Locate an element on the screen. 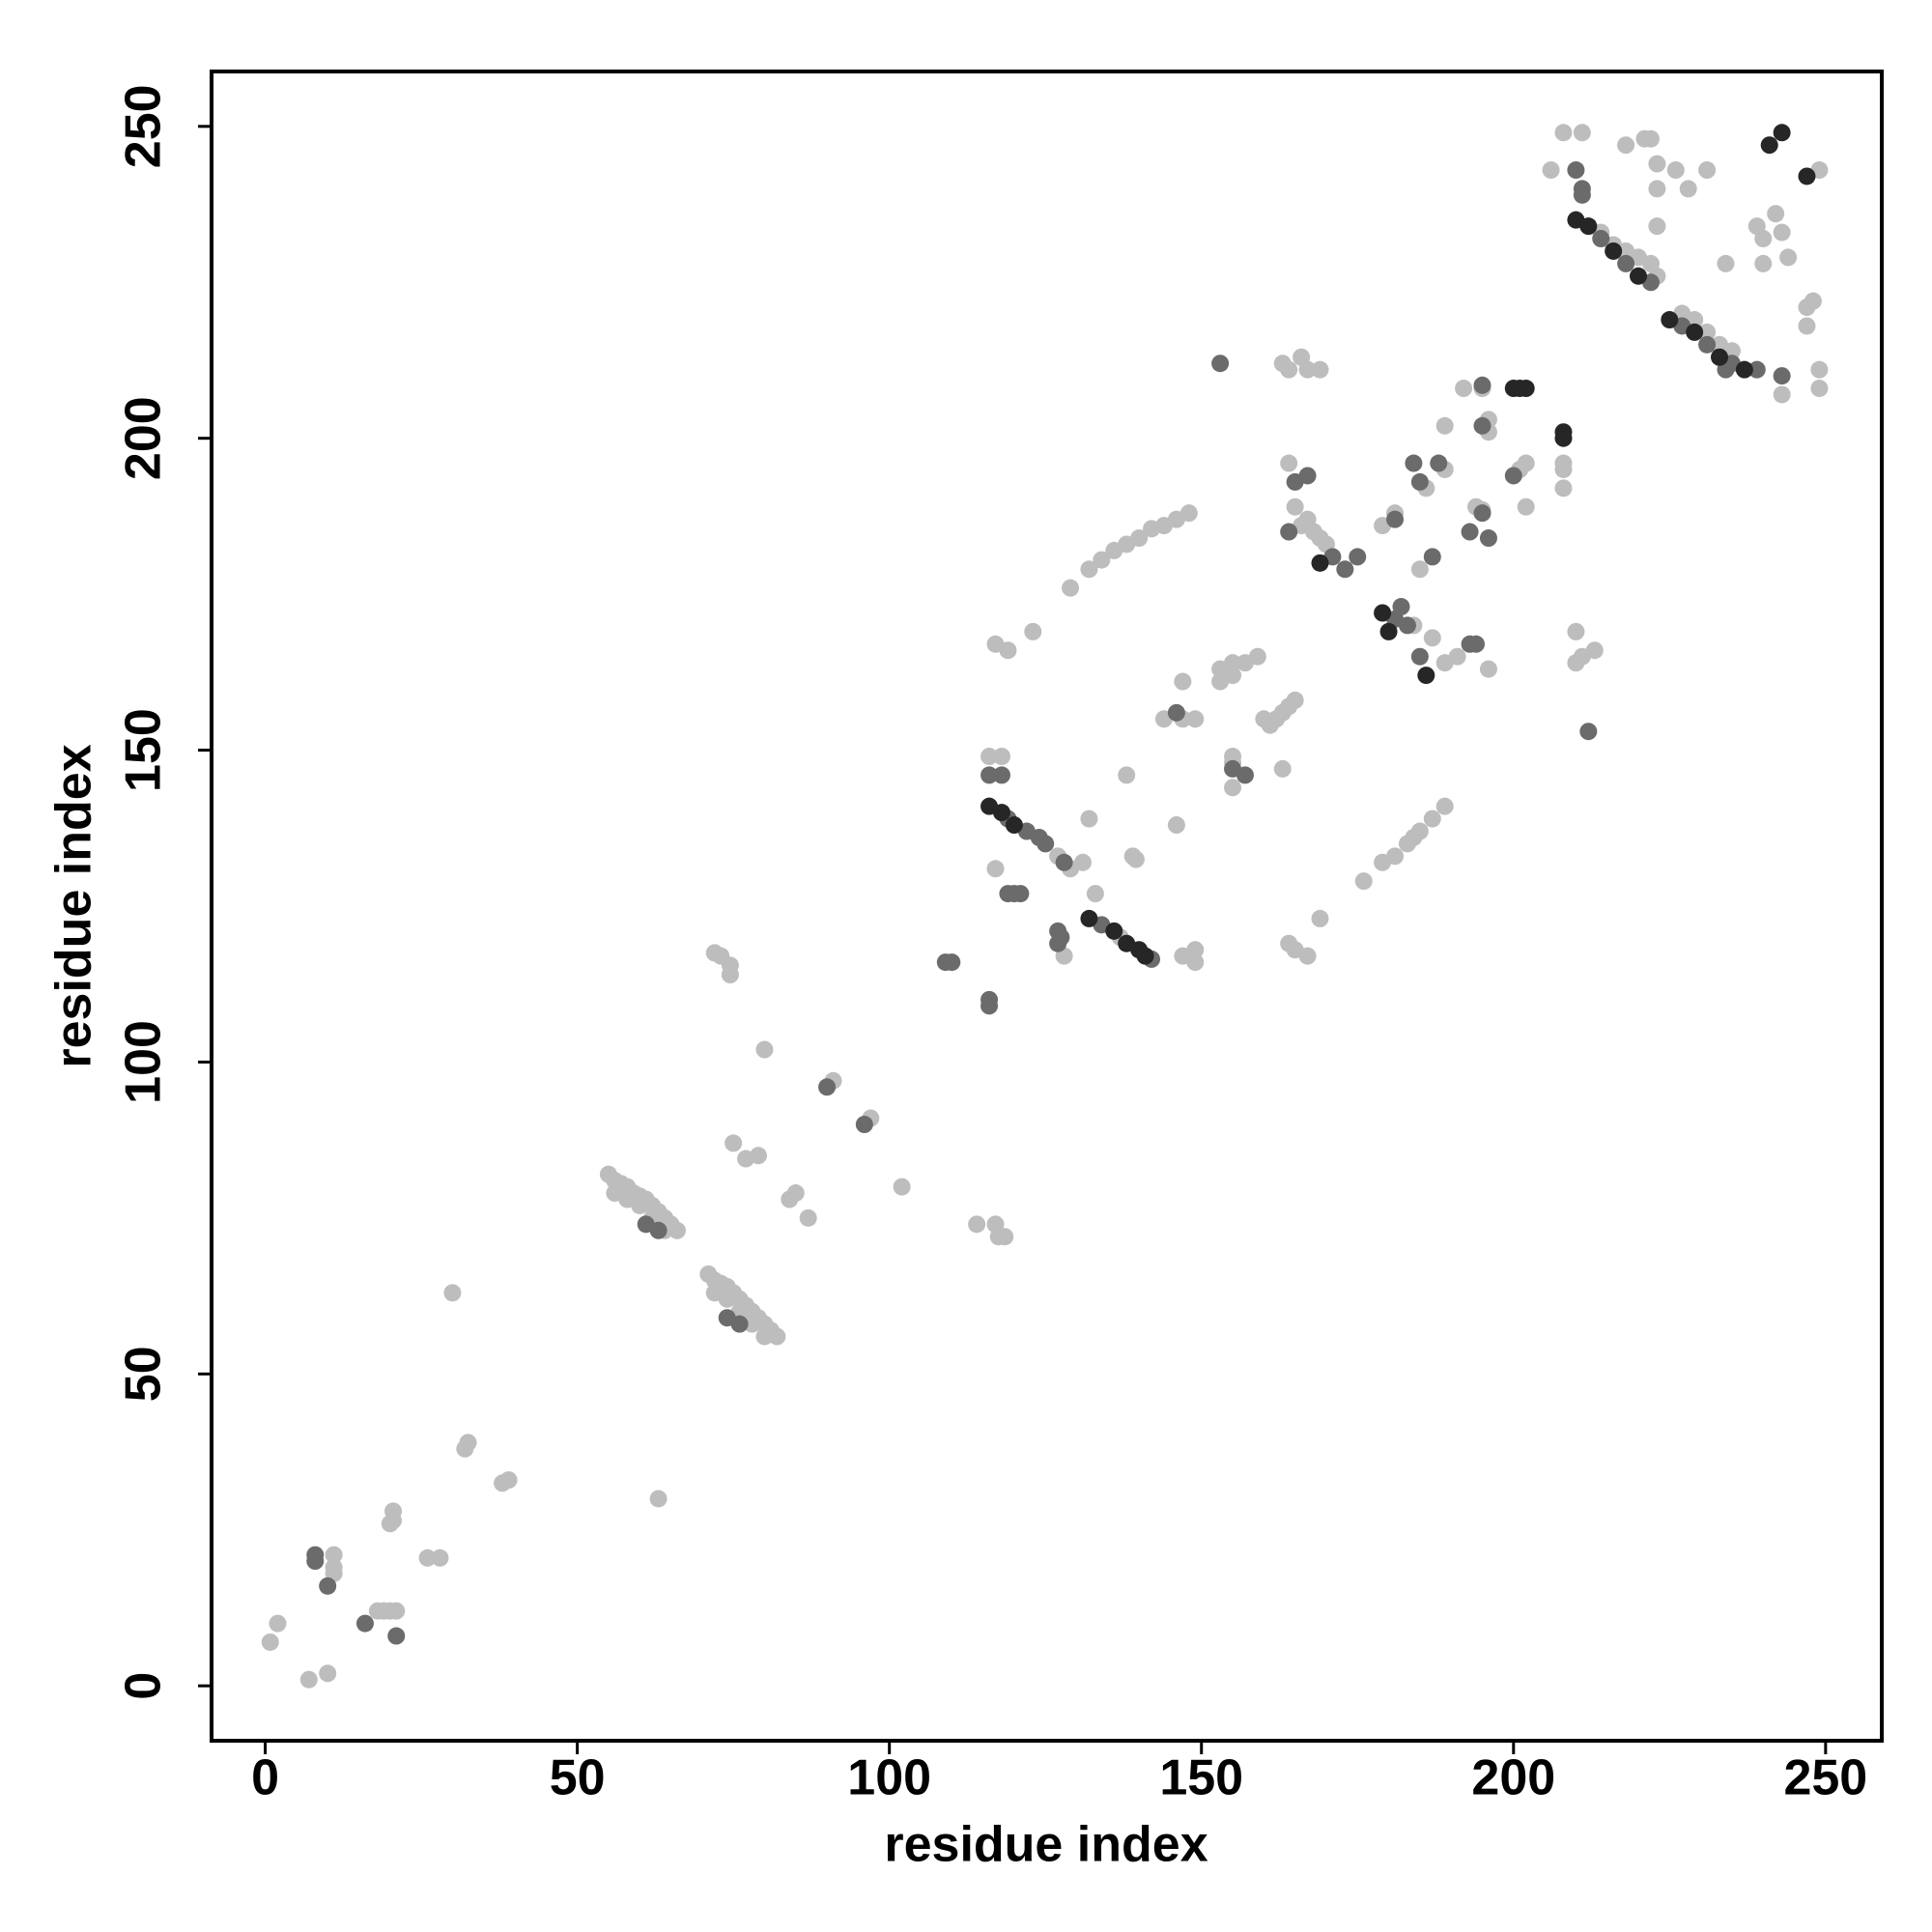 The height and width of the screenshot is (1932, 1932). y-tick-label: 150 is located at coordinates (144, 750).